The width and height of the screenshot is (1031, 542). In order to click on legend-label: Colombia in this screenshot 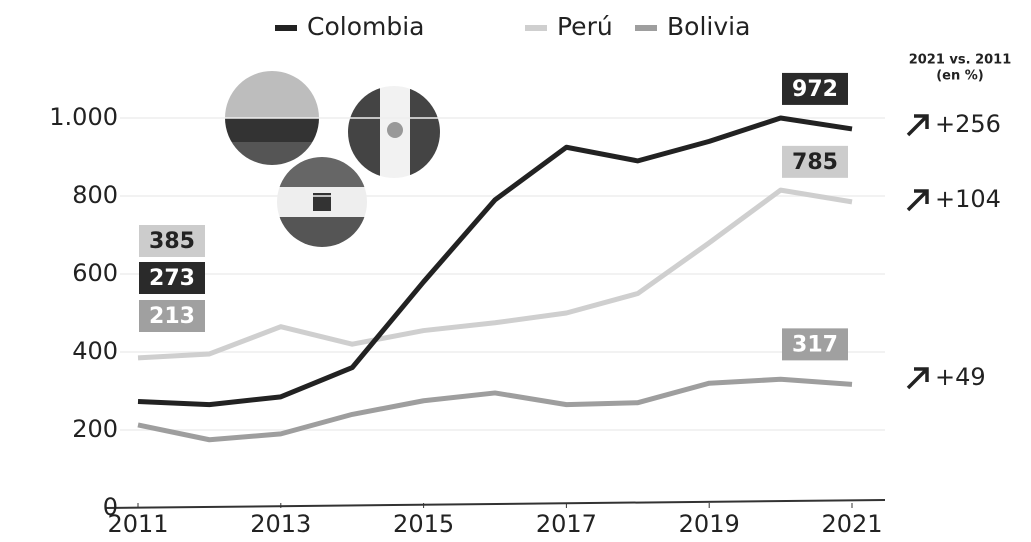, I will do `click(365, 26)`.